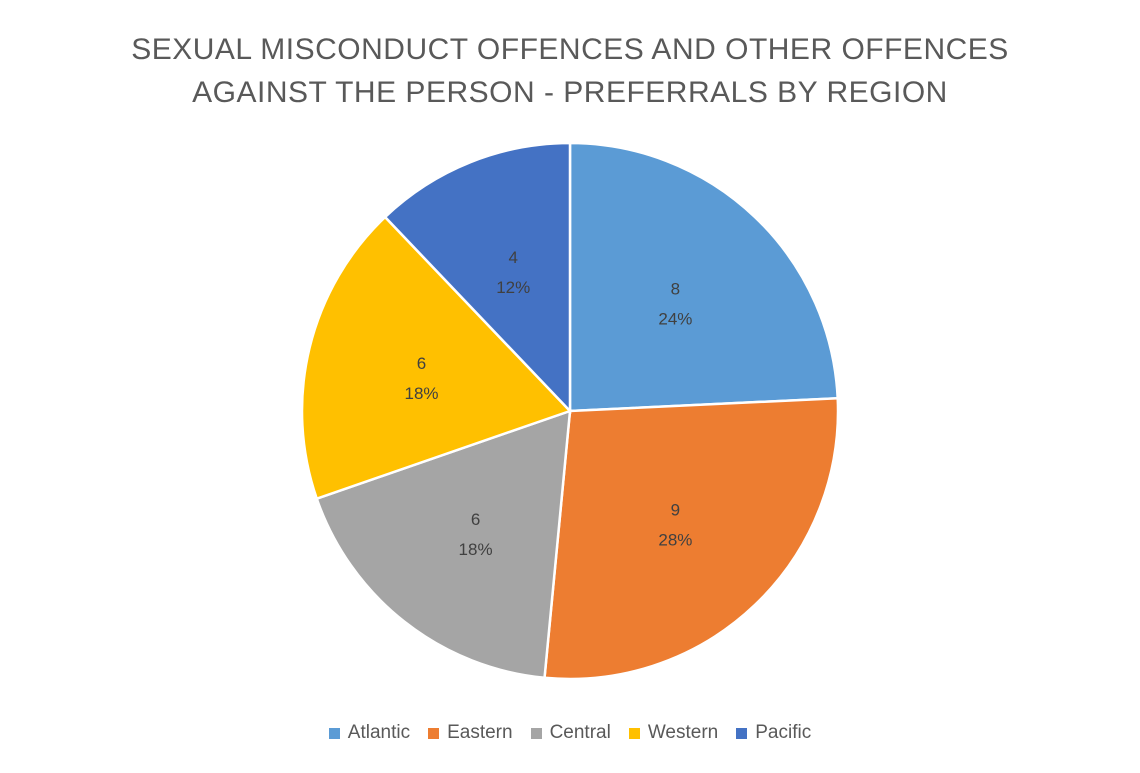 This screenshot has height=773, width=1140. I want to click on pie-slice-eastern, so click(691, 538).